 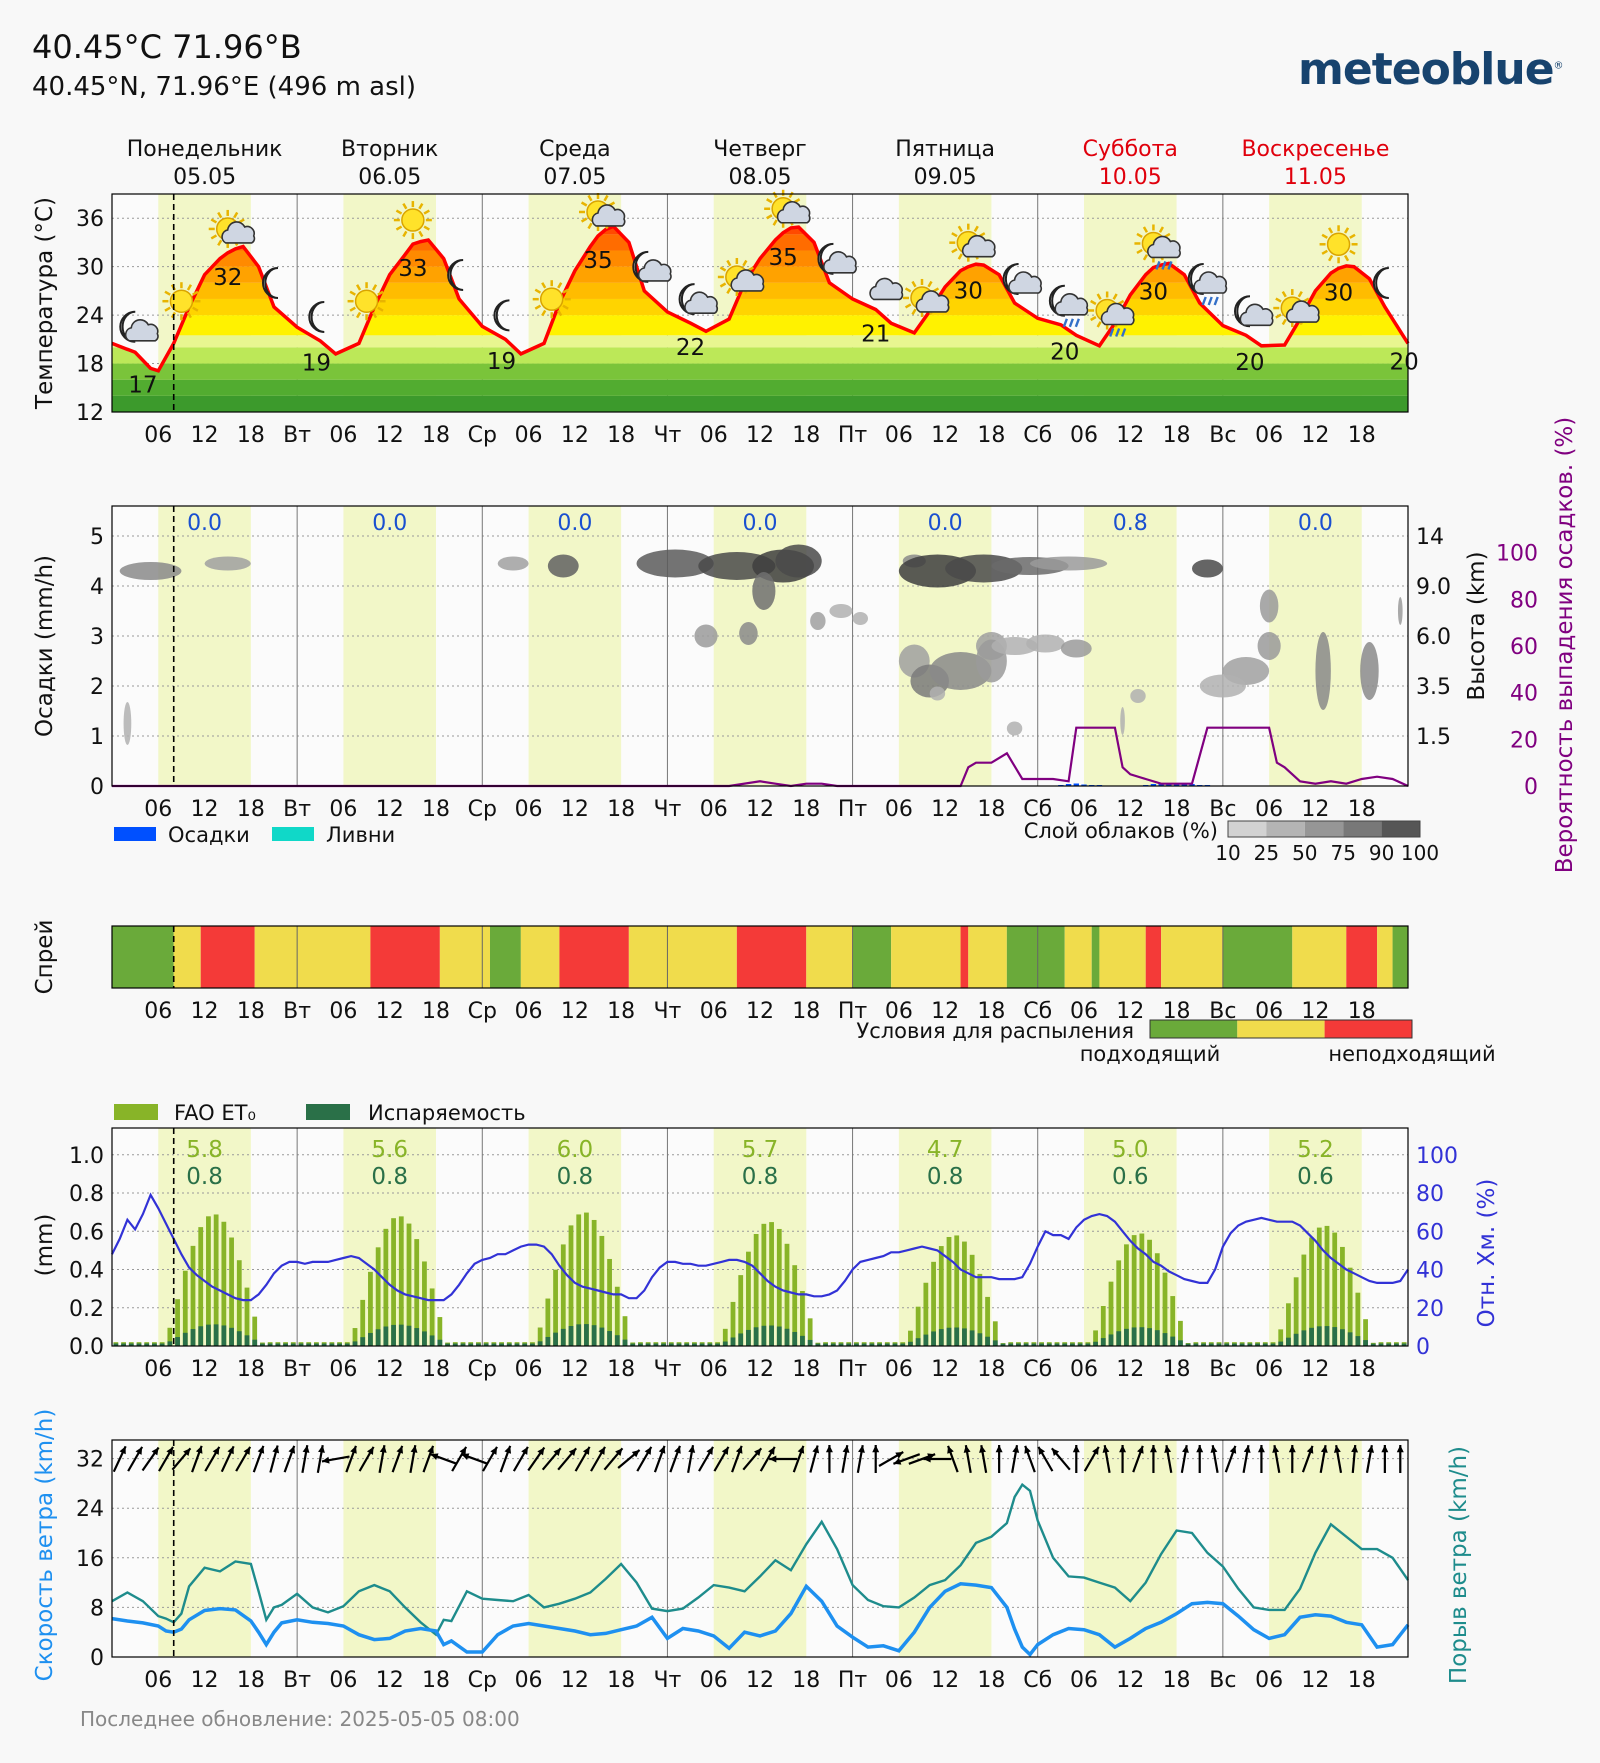 I want to click on precip-y-tick: 5, so click(x=97, y=537).